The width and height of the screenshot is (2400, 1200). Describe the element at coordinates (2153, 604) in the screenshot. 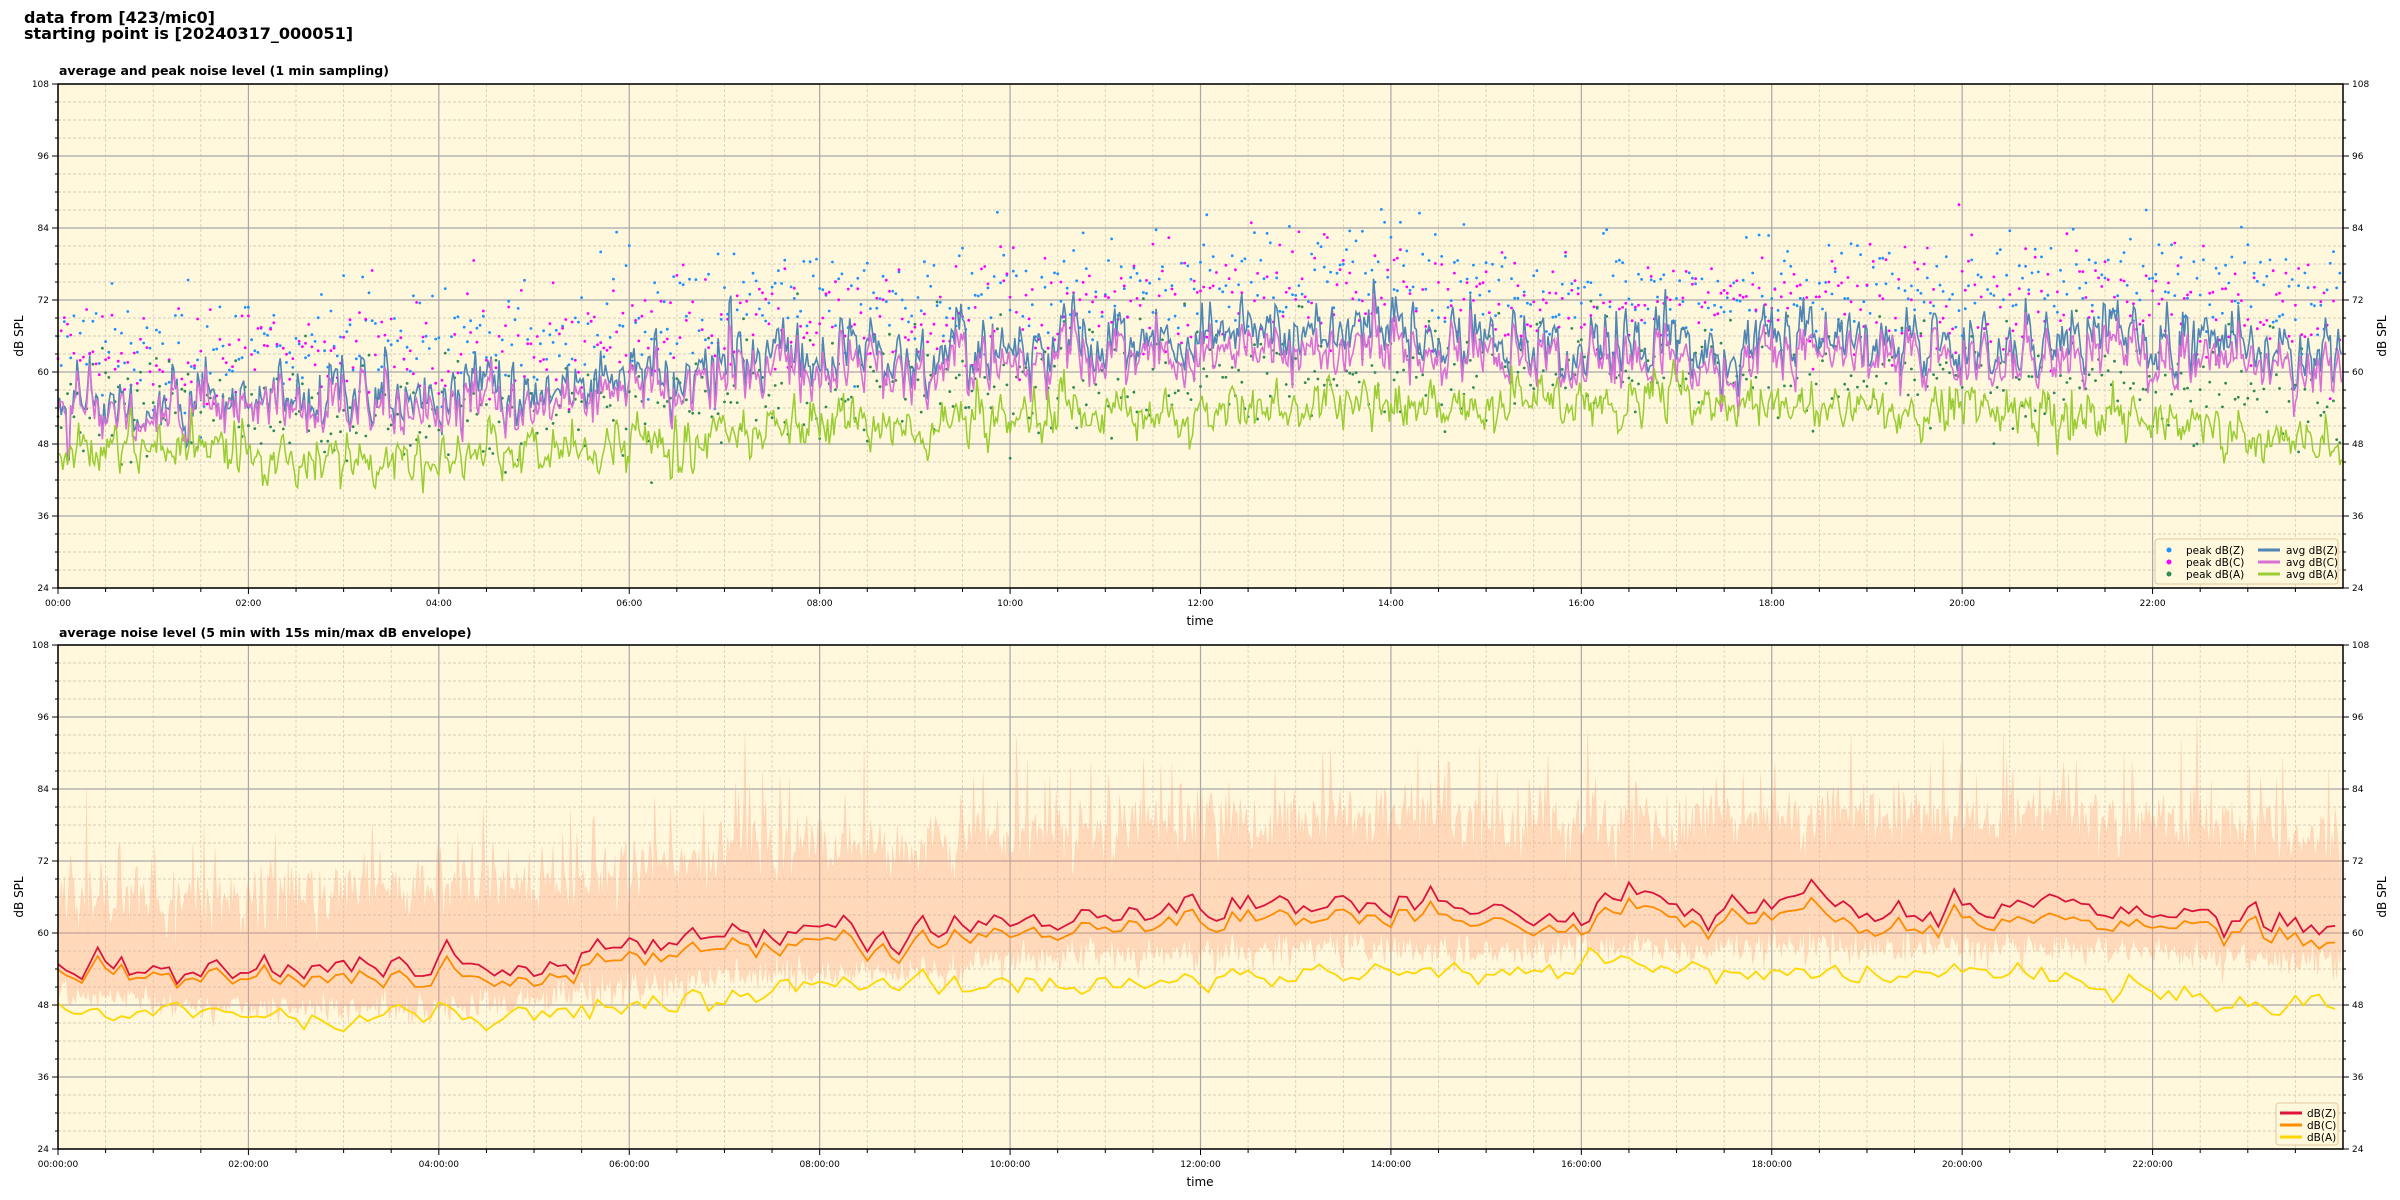

I see `x-tick-label: 22:00` at that location.